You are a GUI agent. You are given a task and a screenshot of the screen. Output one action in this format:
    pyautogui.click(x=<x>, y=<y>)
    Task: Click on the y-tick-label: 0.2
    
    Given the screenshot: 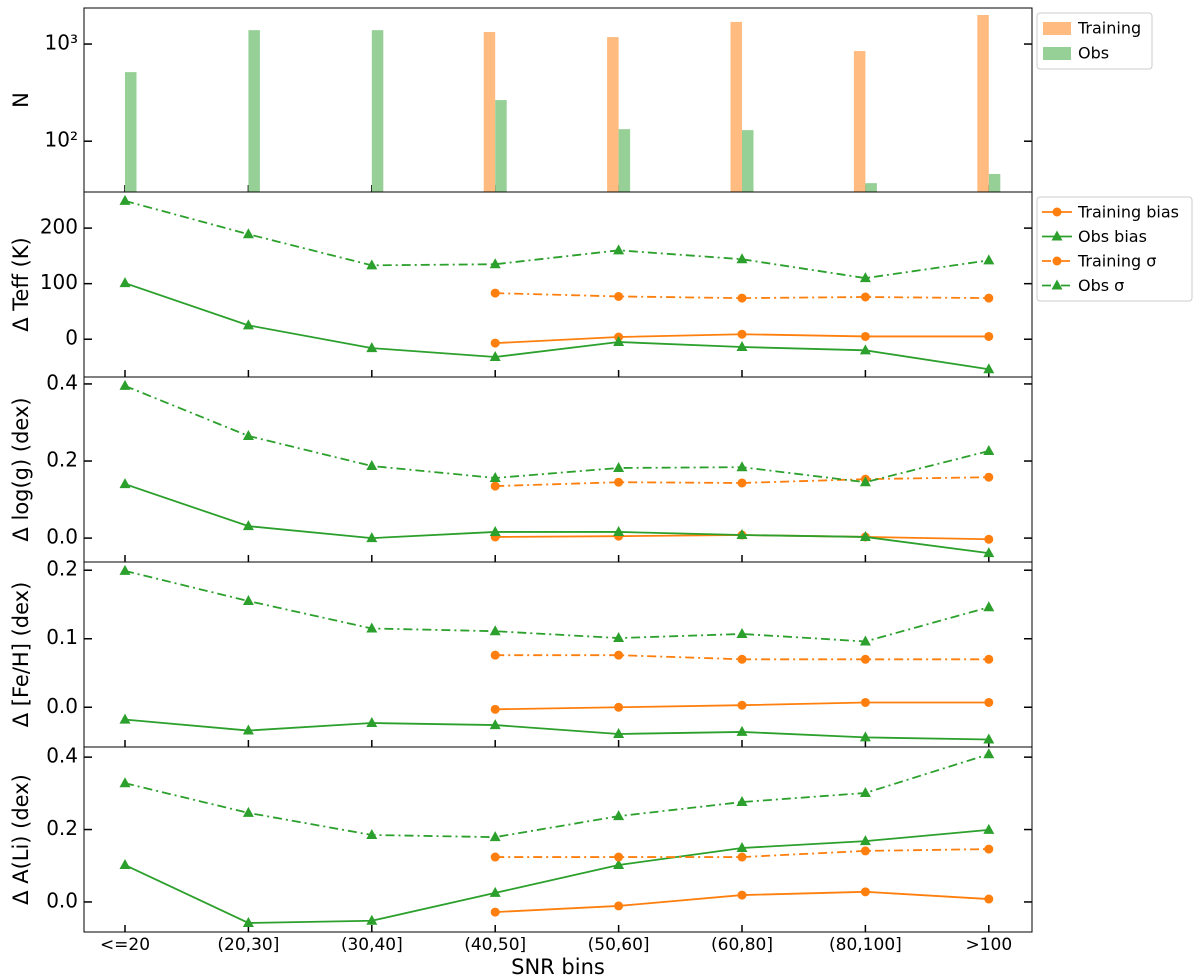 What is the action you would take?
    pyautogui.click(x=62, y=460)
    